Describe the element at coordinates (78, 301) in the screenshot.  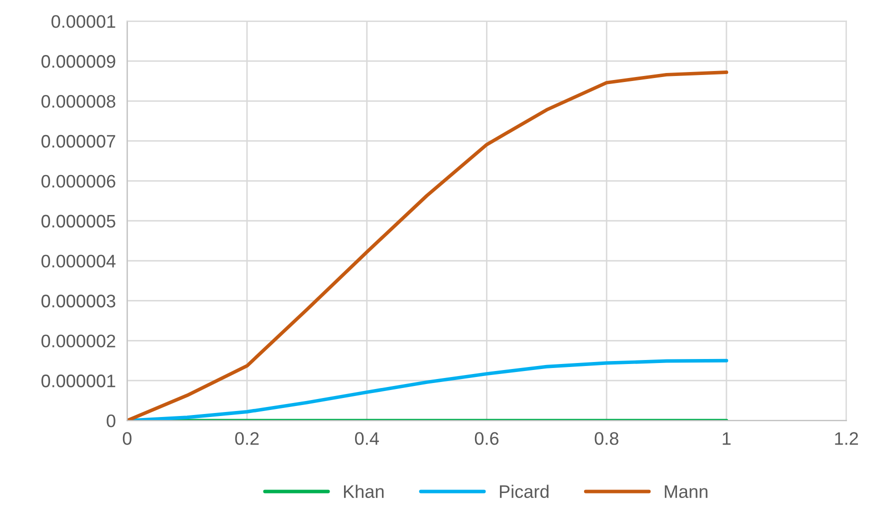
I see `y-tick-label: 0.000003` at that location.